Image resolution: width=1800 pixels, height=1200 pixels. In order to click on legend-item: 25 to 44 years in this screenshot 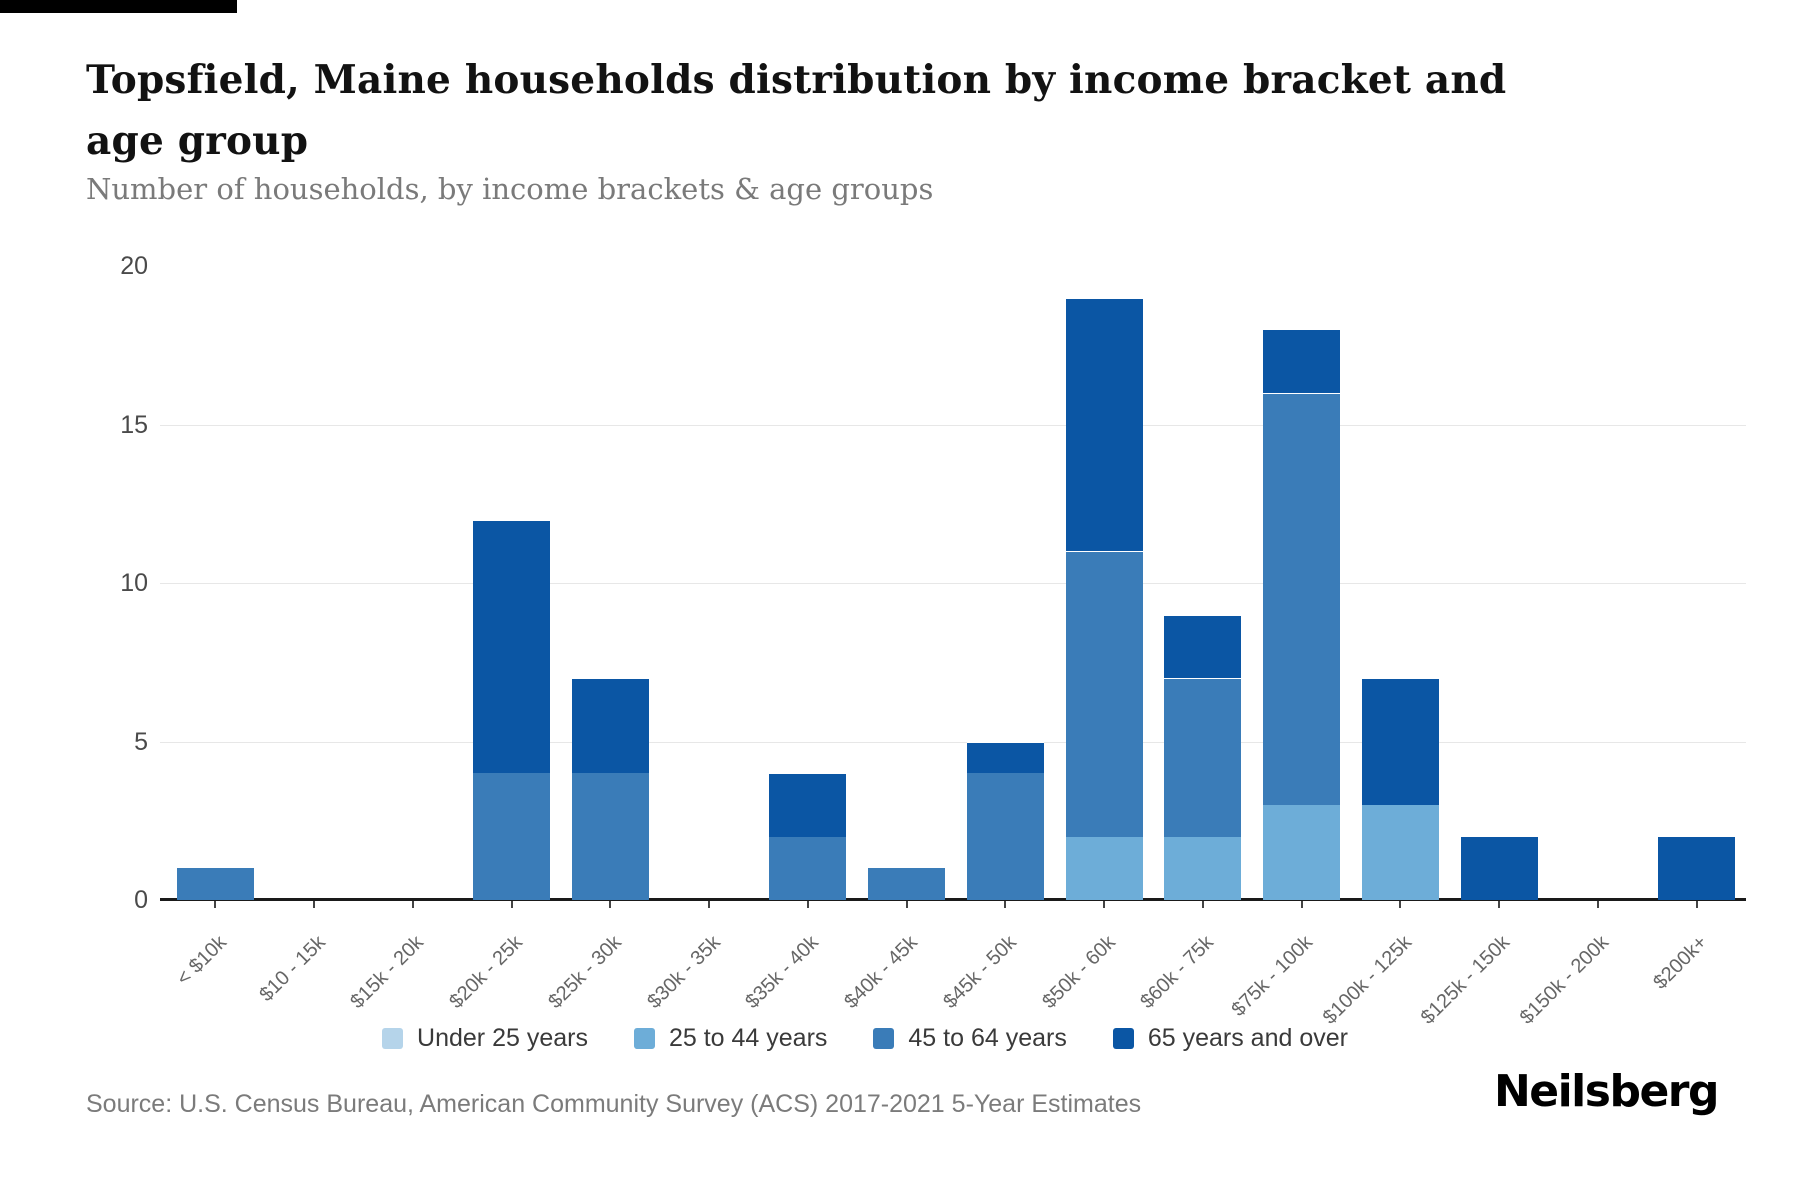, I will do `click(730, 1038)`.